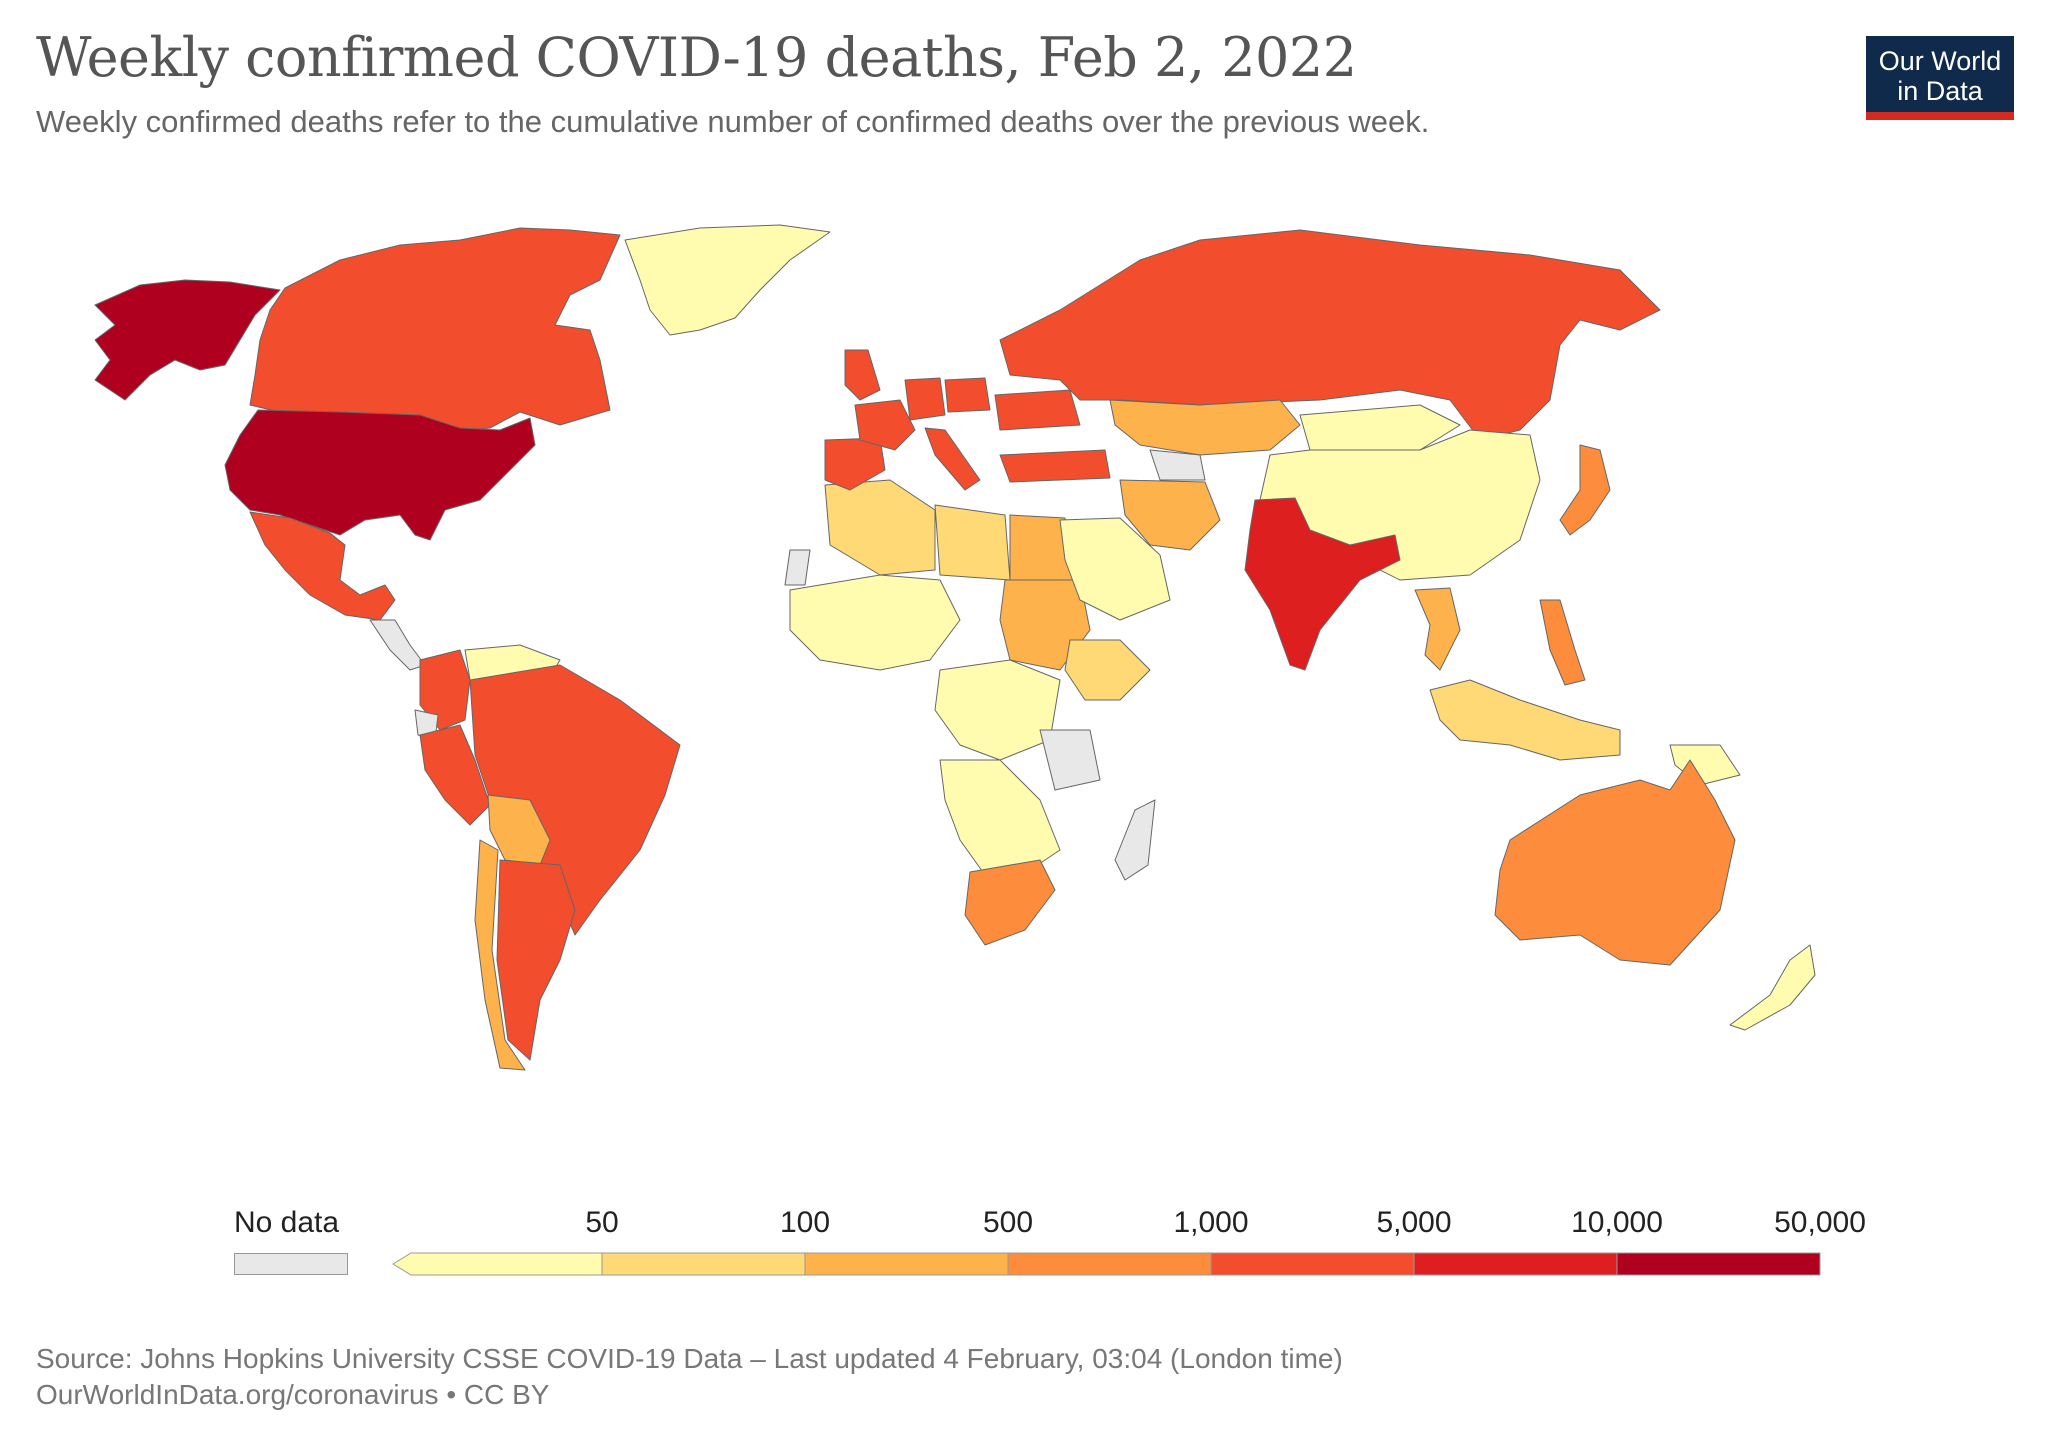  Describe the element at coordinates (1525, 720) in the screenshot. I see `region-indonesia` at that location.